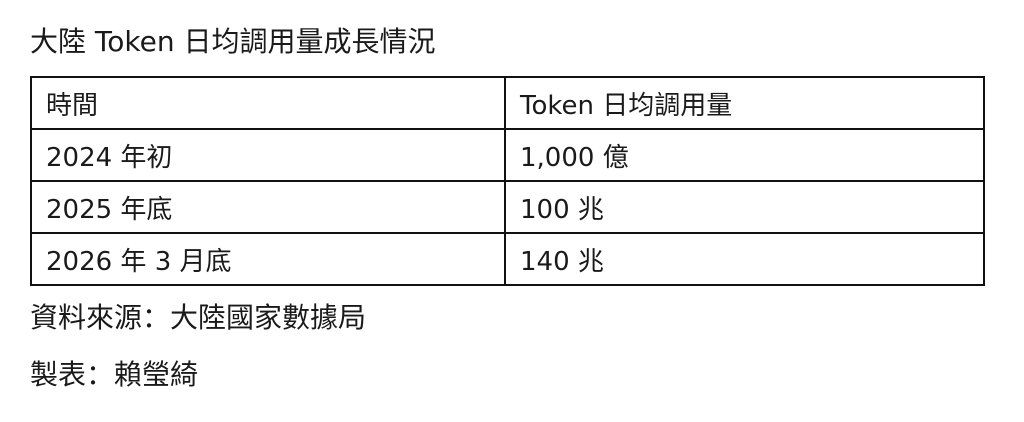 The width and height of the screenshot is (1024, 422). I want to click on cell-time: 2025 年底, so click(268, 207).